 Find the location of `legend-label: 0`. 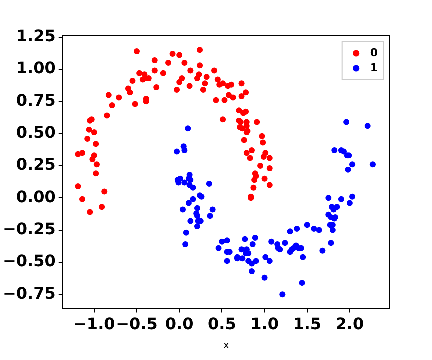

legend-label: 0 is located at coordinates (374, 53).